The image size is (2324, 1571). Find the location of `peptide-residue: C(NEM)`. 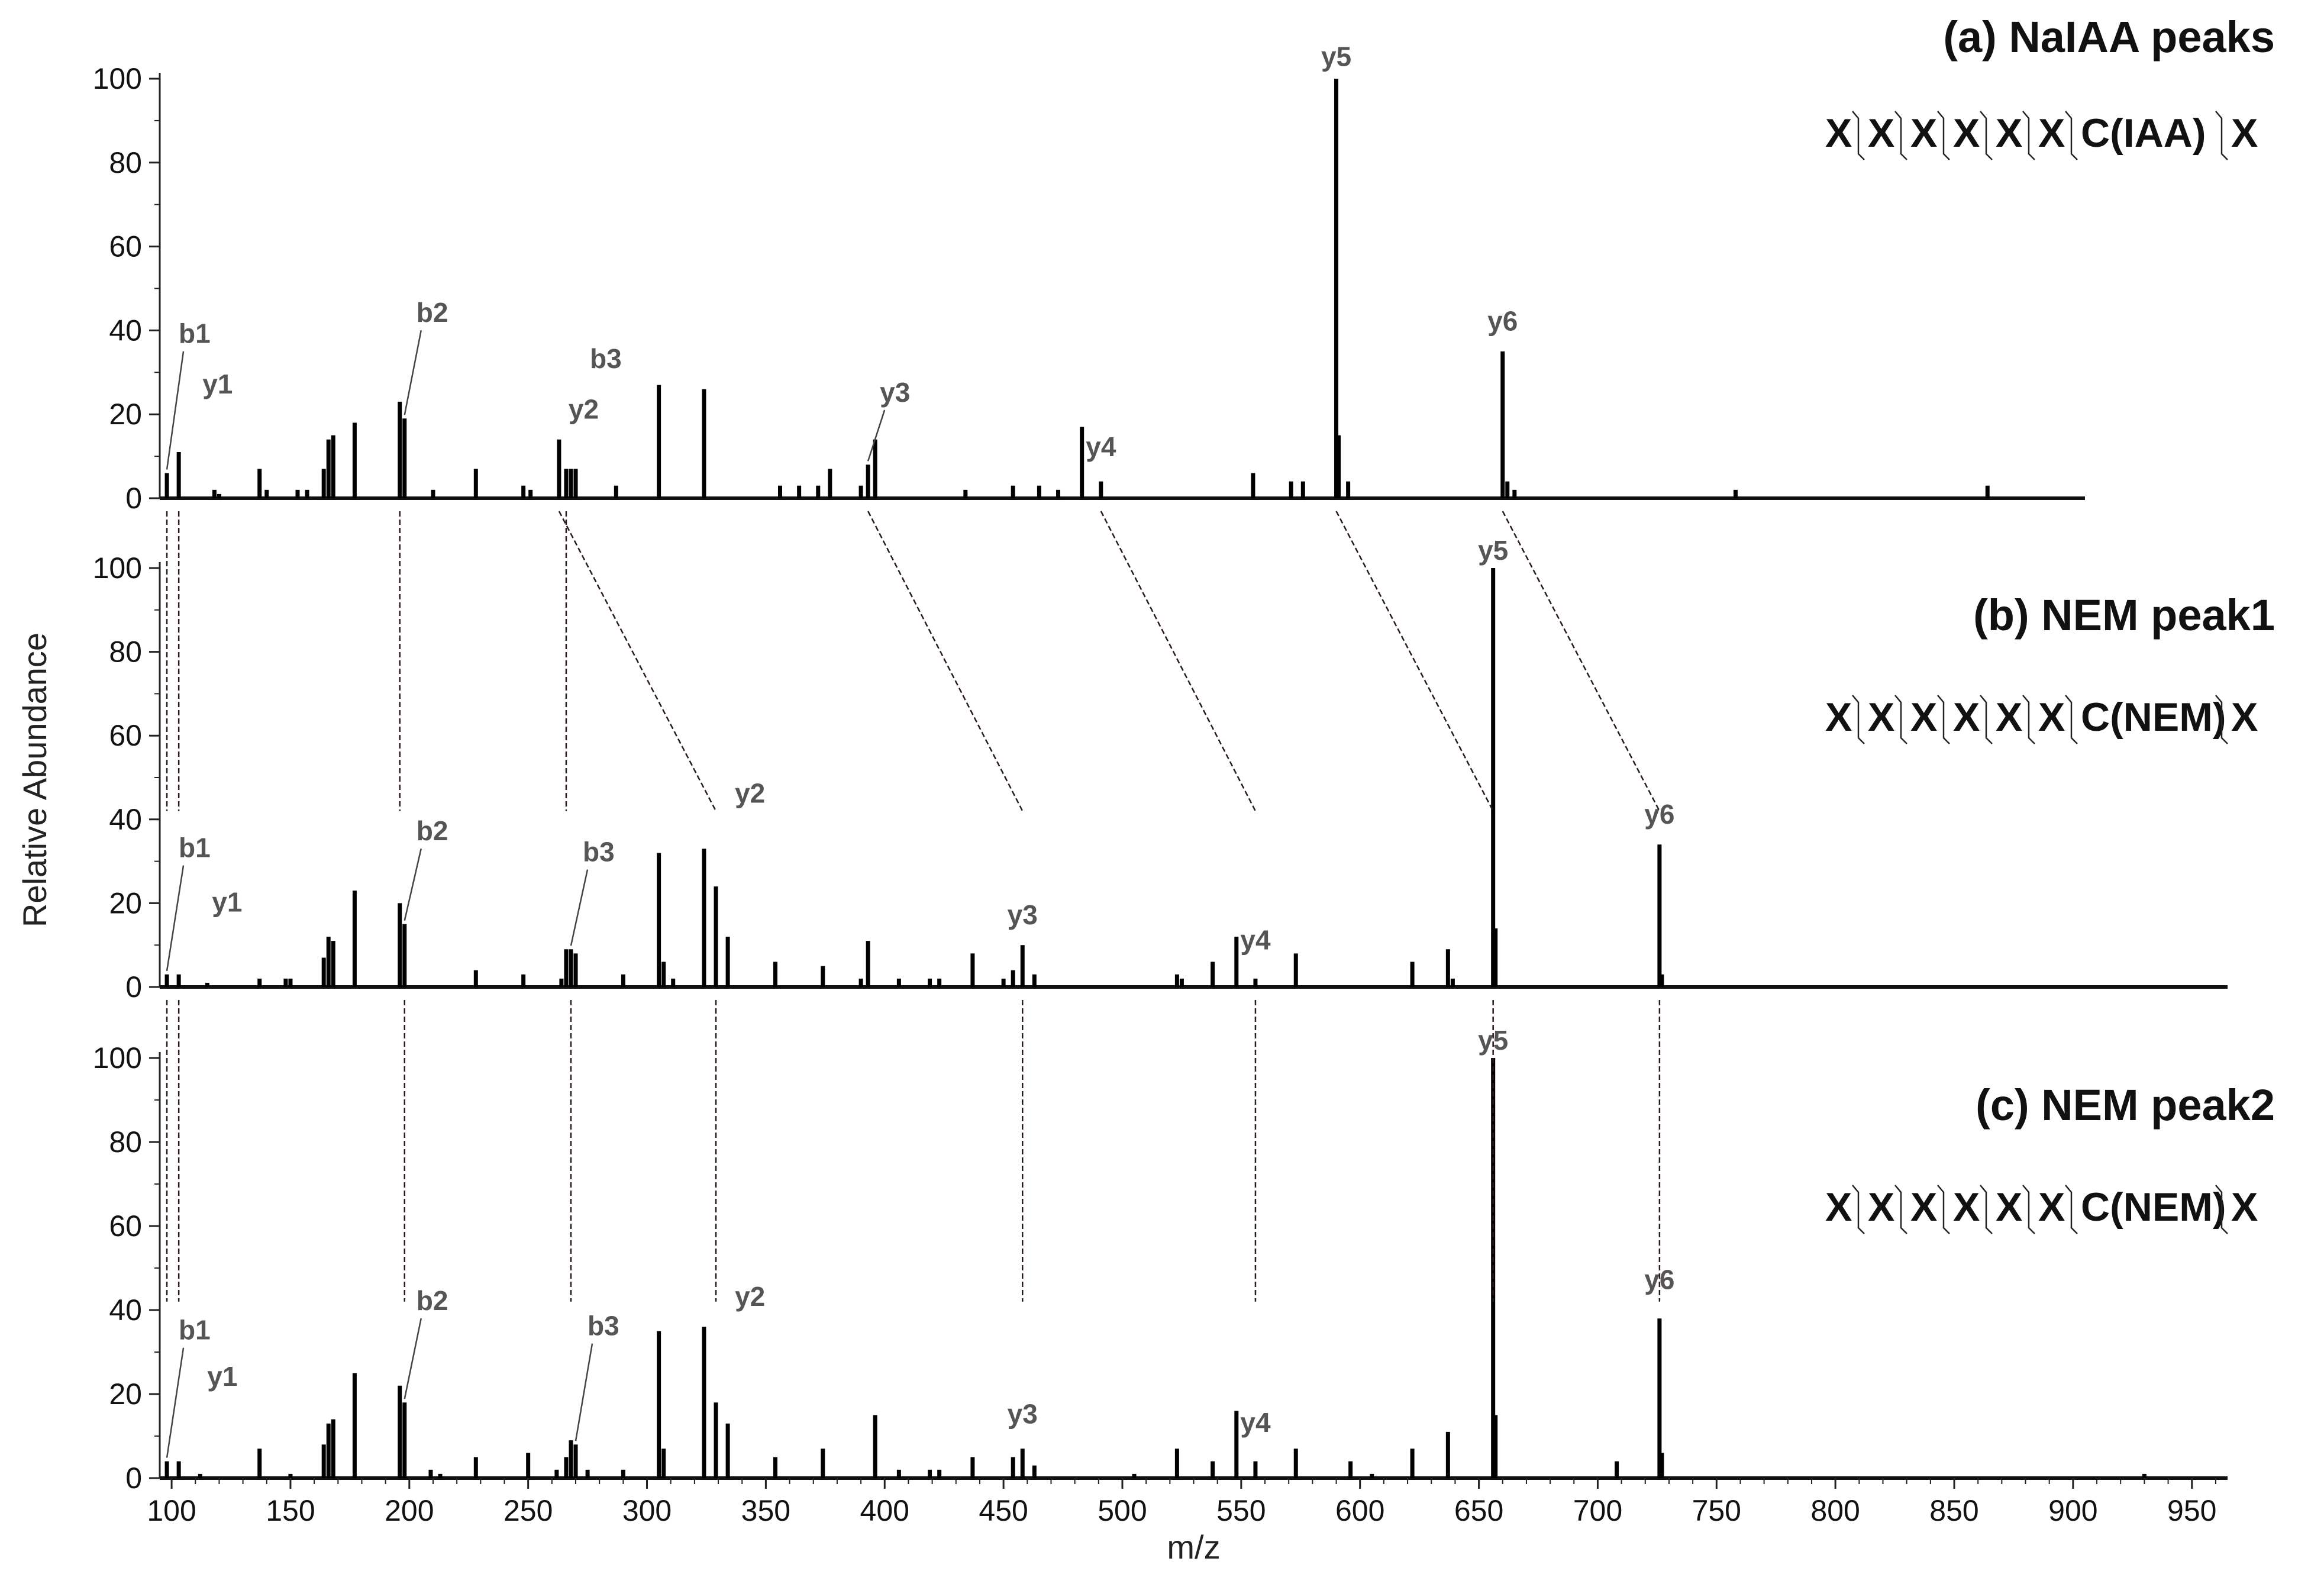

peptide-residue: C(NEM) is located at coordinates (2153, 1207).